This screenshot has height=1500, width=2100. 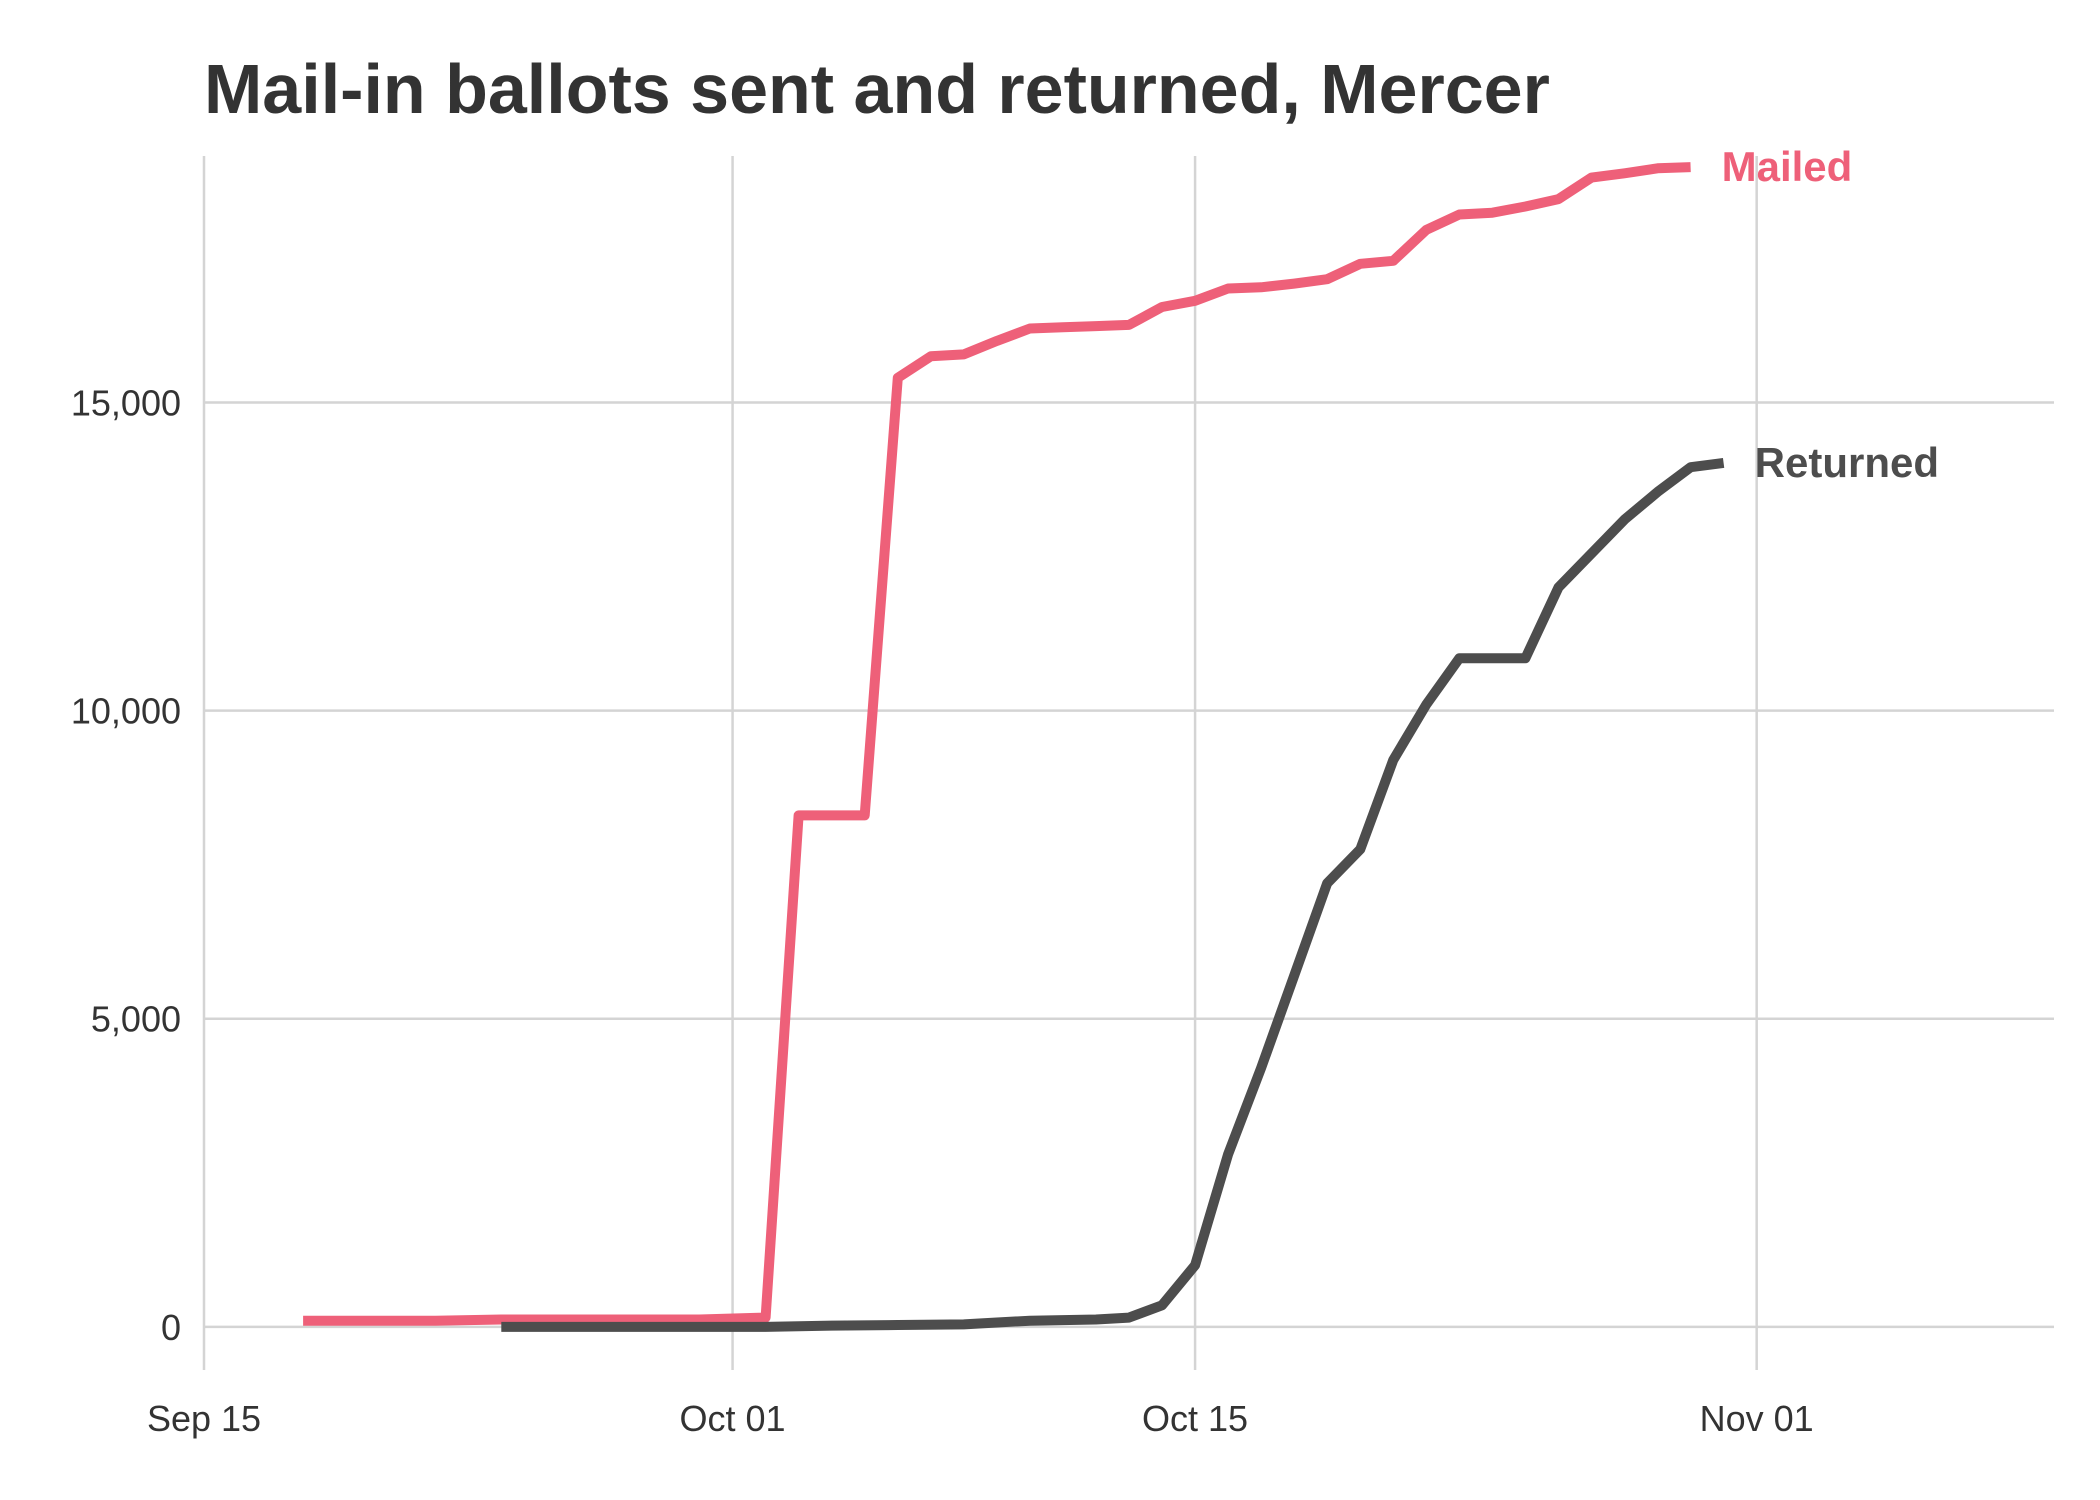 I want to click on x-axis-tick-labels: Sep 15 Oct 01 Oct 15 Nov 01, so click(x=980, y=1418).